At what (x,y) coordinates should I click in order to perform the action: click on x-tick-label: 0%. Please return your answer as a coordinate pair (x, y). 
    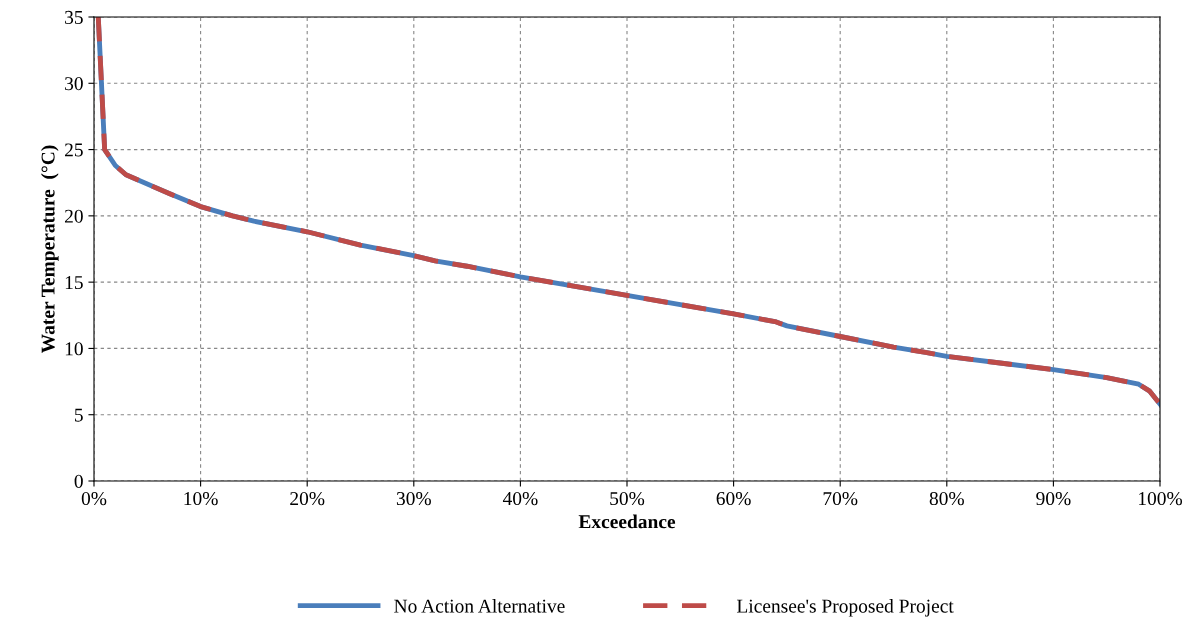
    Looking at the image, I should click on (94, 498).